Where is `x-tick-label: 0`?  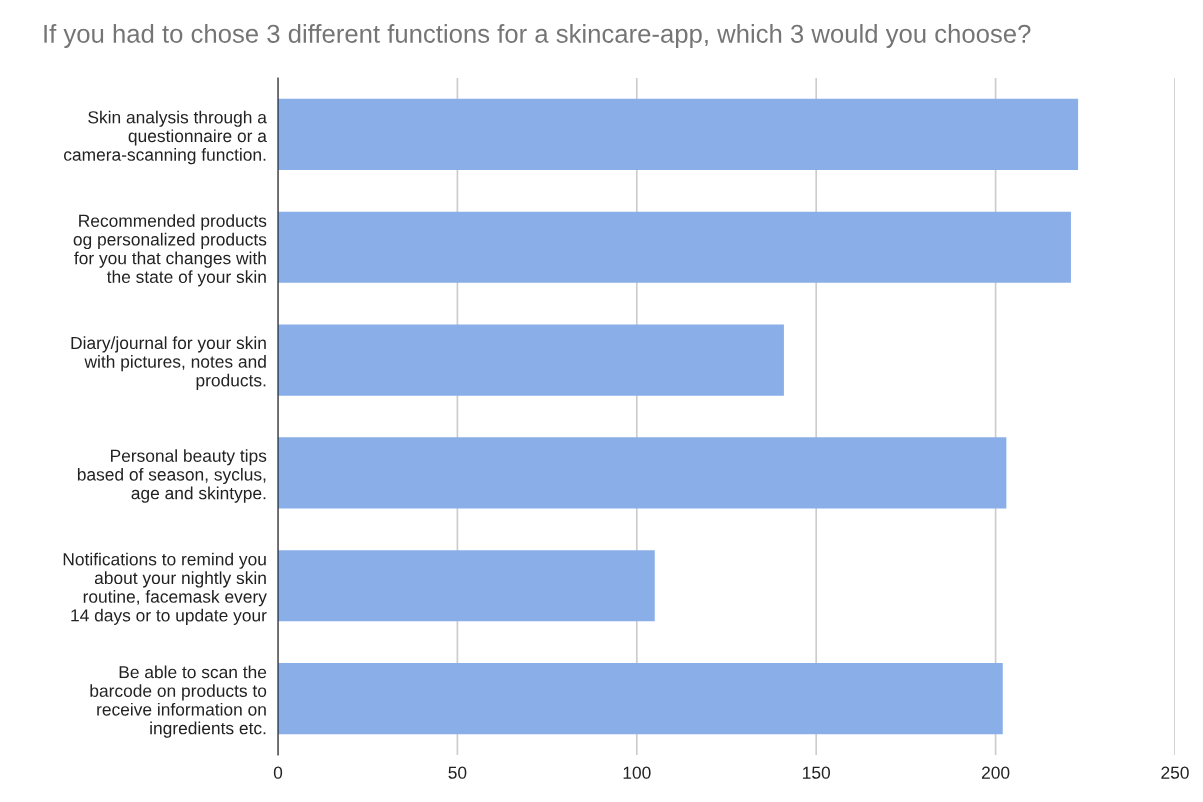 x-tick-label: 0 is located at coordinates (278, 772).